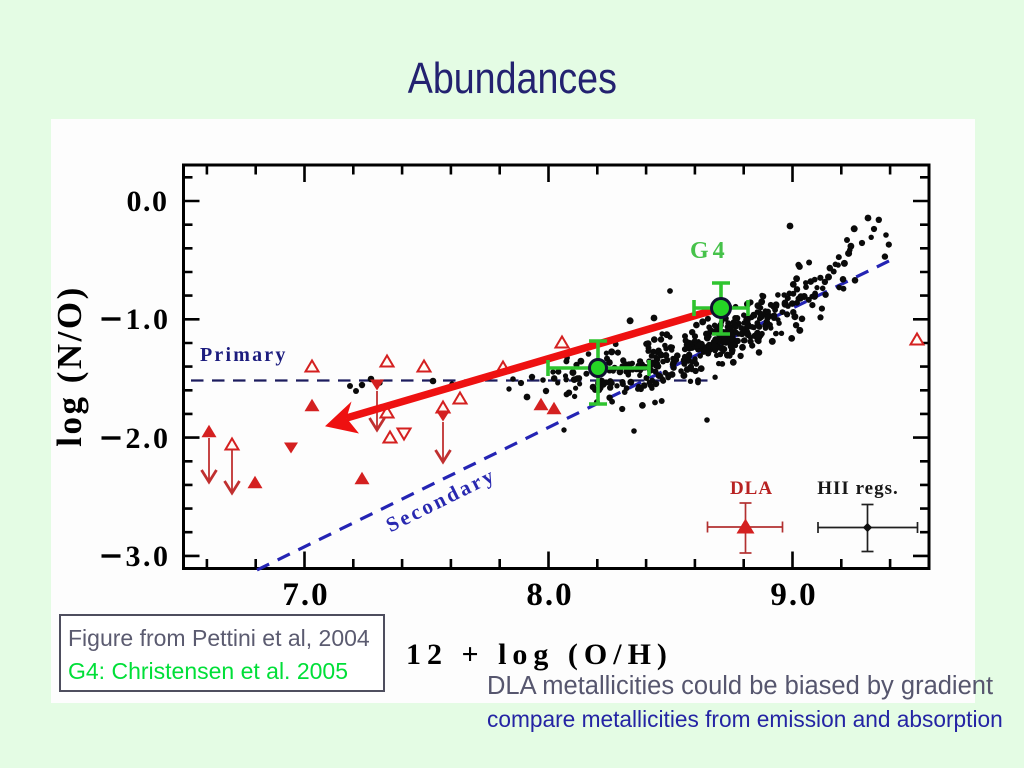 This screenshot has height=768, width=1024. I want to click on svg-text: Secondary, so click(441, 499).